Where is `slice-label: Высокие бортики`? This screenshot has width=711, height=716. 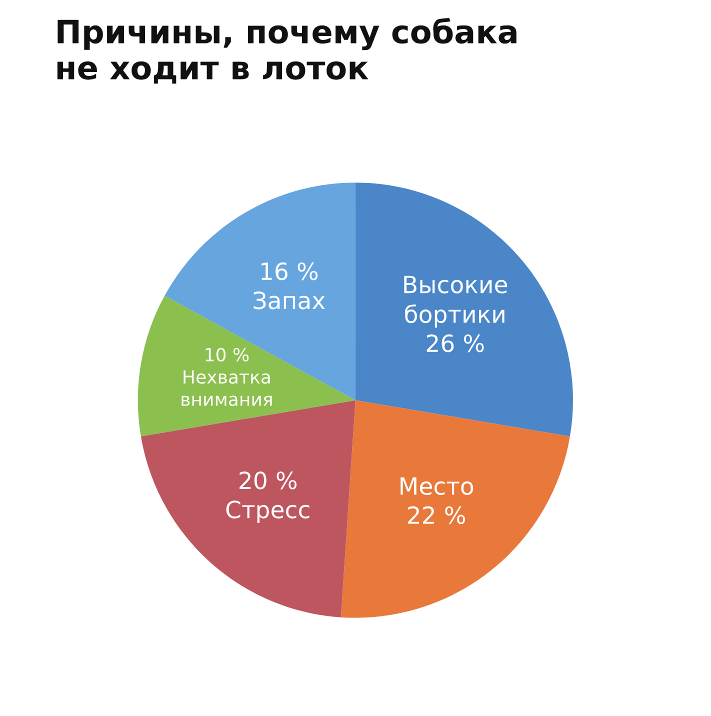
slice-label: Высокие бортики is located at coordinates (456, 302).